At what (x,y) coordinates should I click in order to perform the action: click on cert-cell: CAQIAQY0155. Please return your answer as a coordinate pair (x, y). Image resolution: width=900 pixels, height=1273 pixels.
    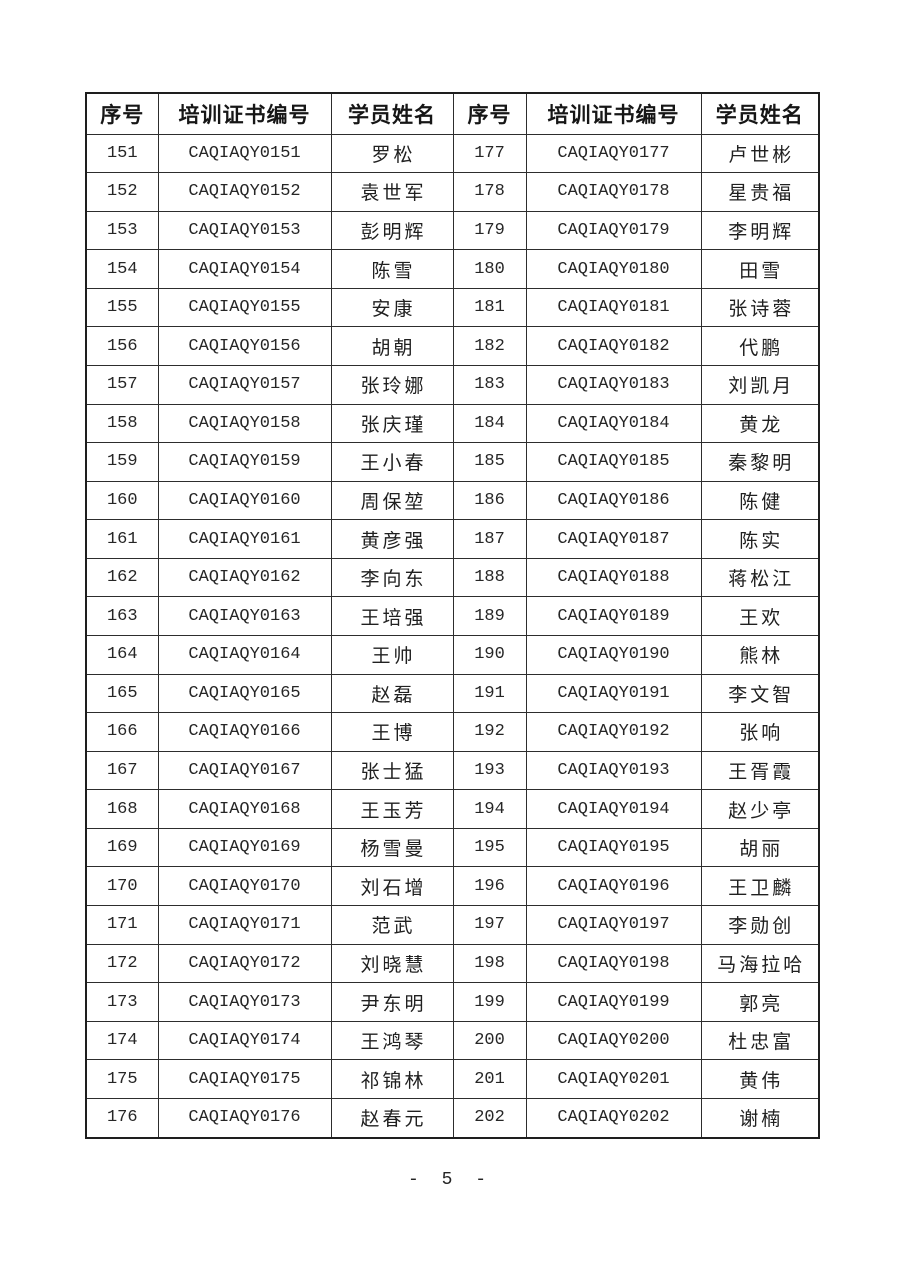
    Looking at the image, I should click on (244, 307).